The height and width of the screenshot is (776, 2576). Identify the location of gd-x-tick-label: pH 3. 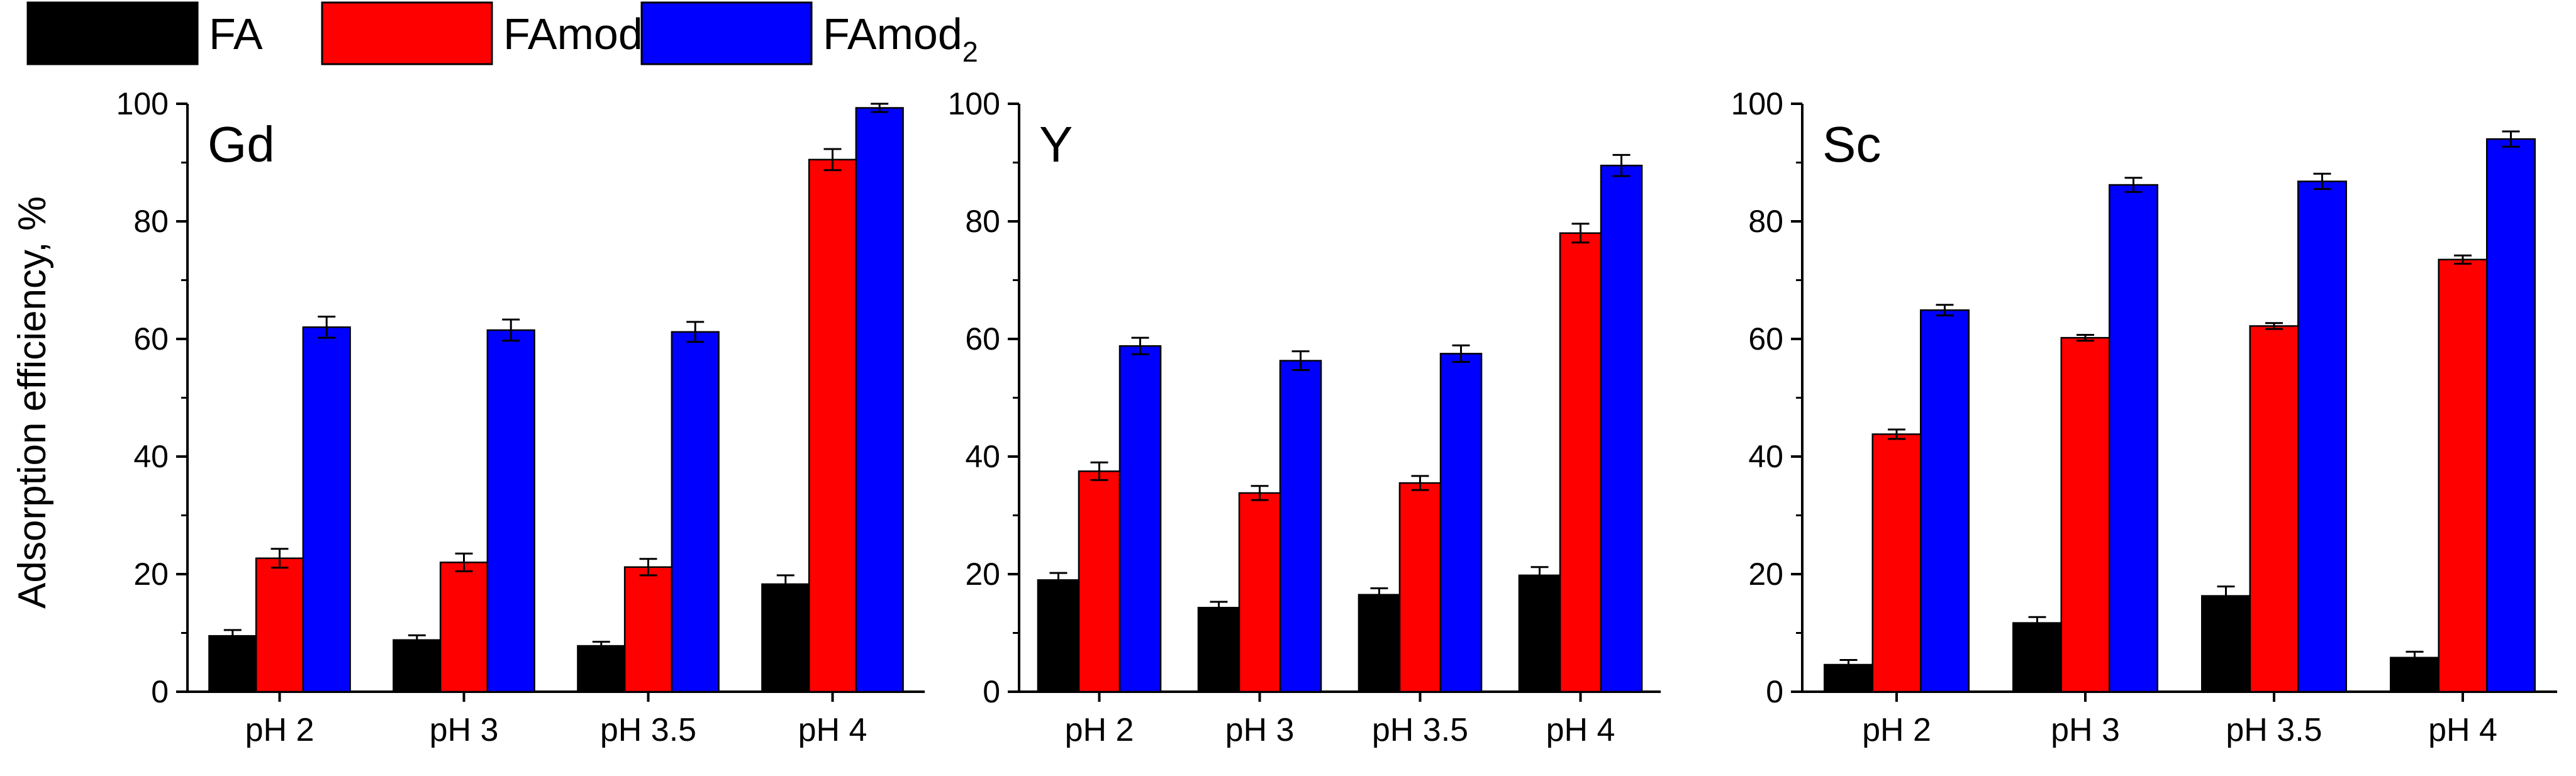
(464, 730).